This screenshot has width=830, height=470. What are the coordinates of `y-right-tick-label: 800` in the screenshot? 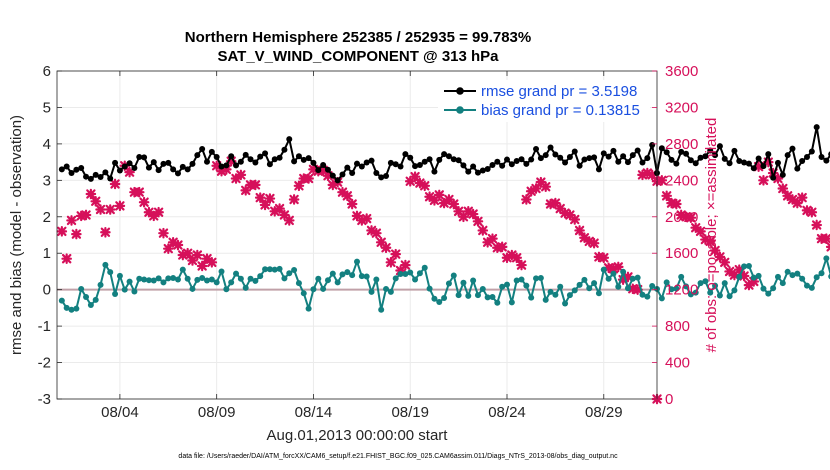 It's located at (677, 326).